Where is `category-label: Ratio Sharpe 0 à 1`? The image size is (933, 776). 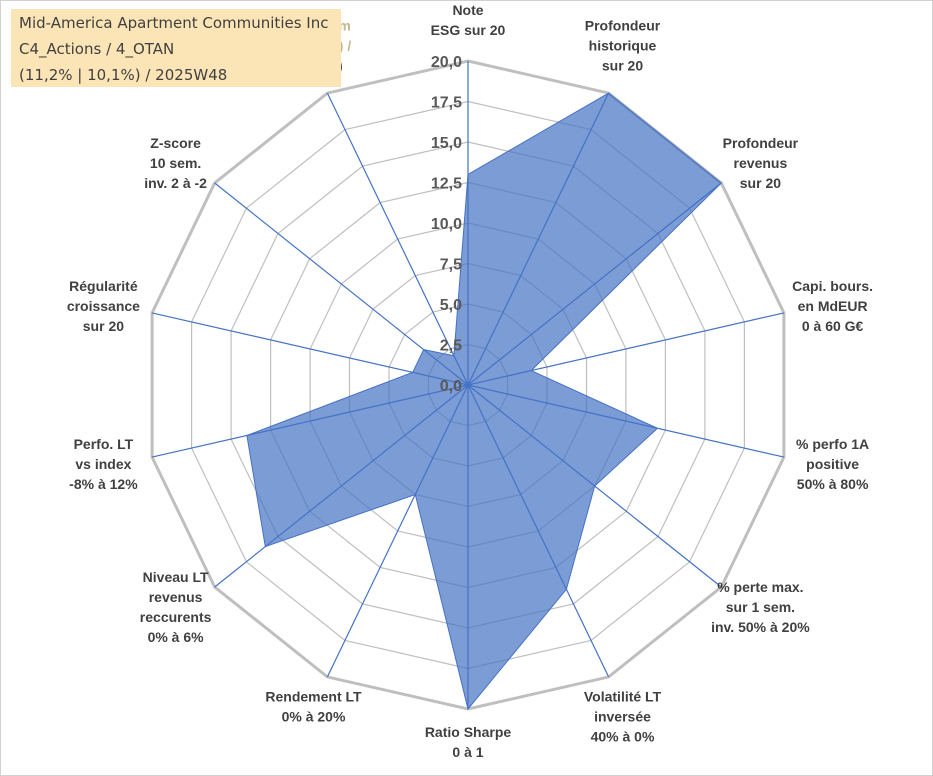
category-label: Ratio Sharpe 0 à 1 is located at coordinates (468, 742).